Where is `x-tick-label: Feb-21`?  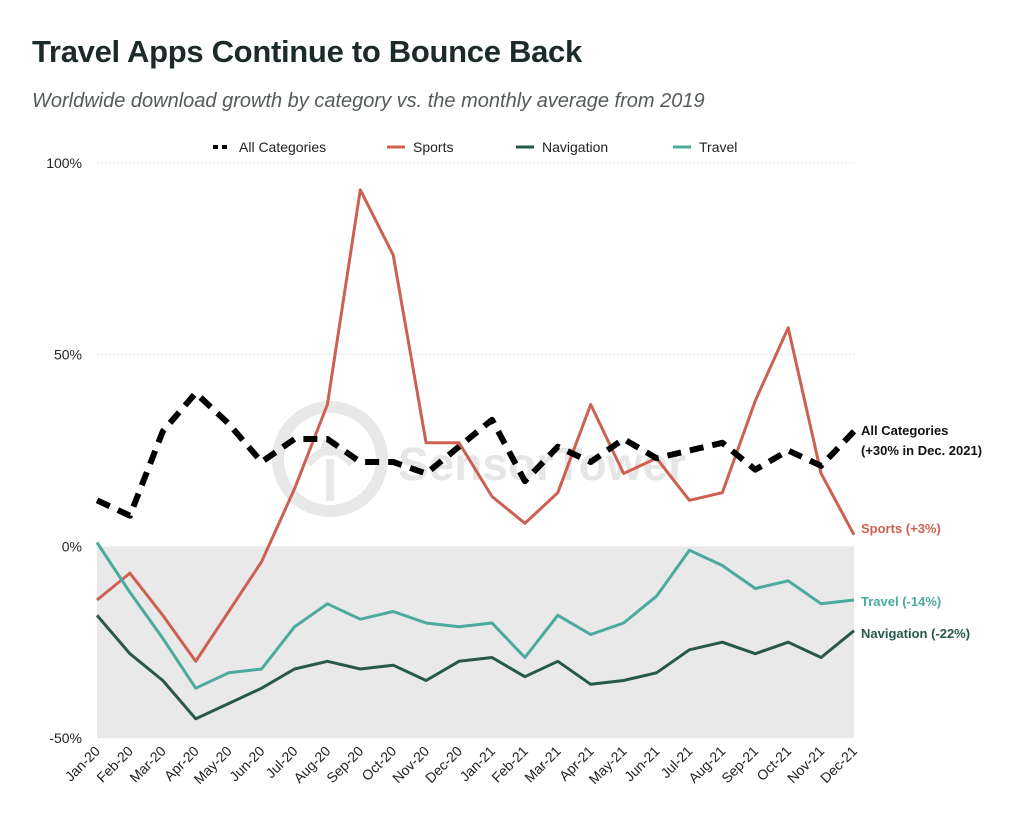 x-tick-label: Feb-21 is located at coordinates (509, 764).